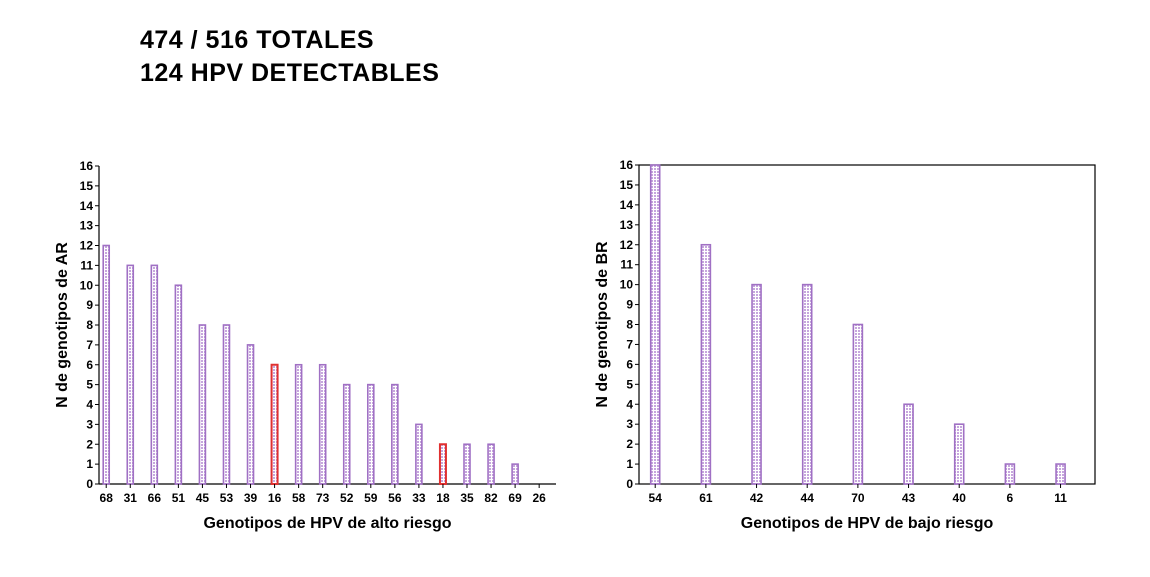 Image resolution: width=1150 pixels, height=577 pixels. Describe the element at coordinates (1010, 498) in the screenshot. I see `x-tick-label-6: 6` at that location.